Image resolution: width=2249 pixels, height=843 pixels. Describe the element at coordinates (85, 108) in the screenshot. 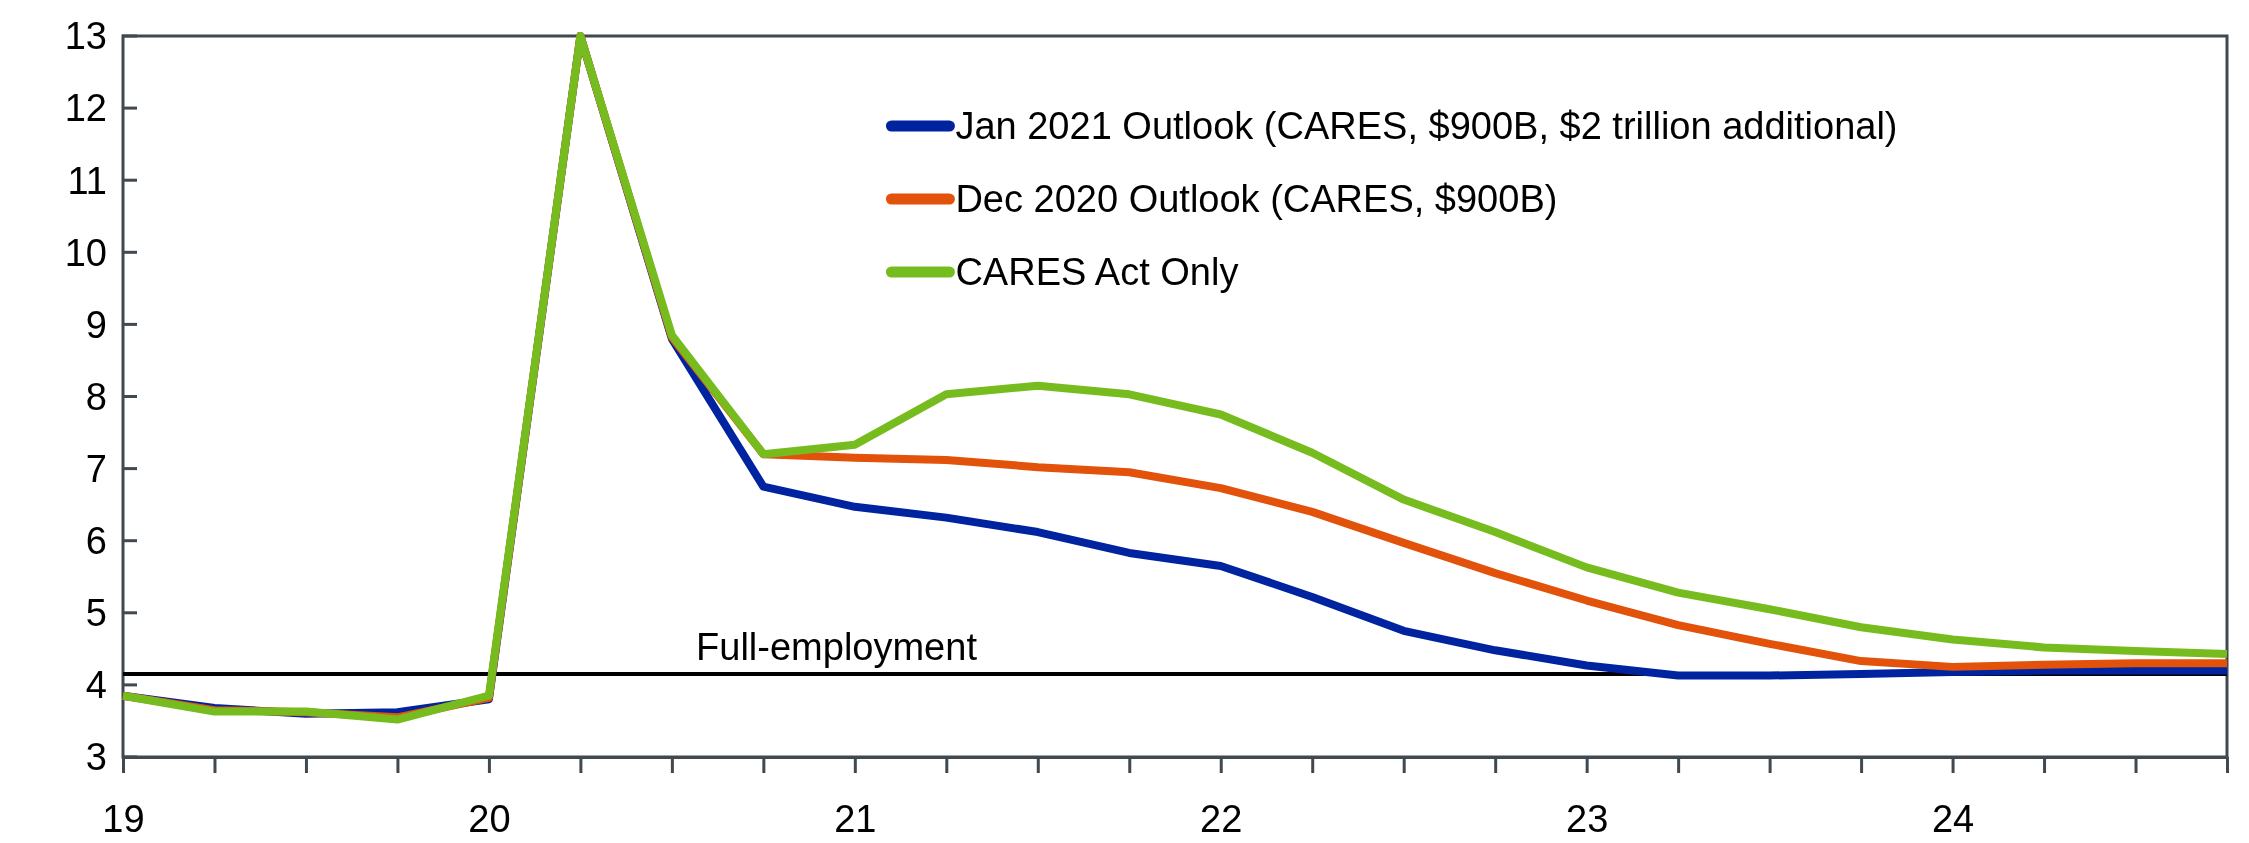

I see `y-tick-label: 12` at that location.